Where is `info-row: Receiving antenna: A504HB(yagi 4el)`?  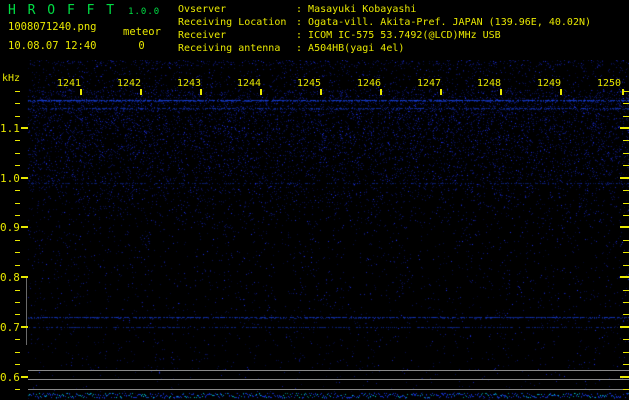
info-row: Receiving antenna: A504HB(yagi 4el) is located at coordinates (384, 48).